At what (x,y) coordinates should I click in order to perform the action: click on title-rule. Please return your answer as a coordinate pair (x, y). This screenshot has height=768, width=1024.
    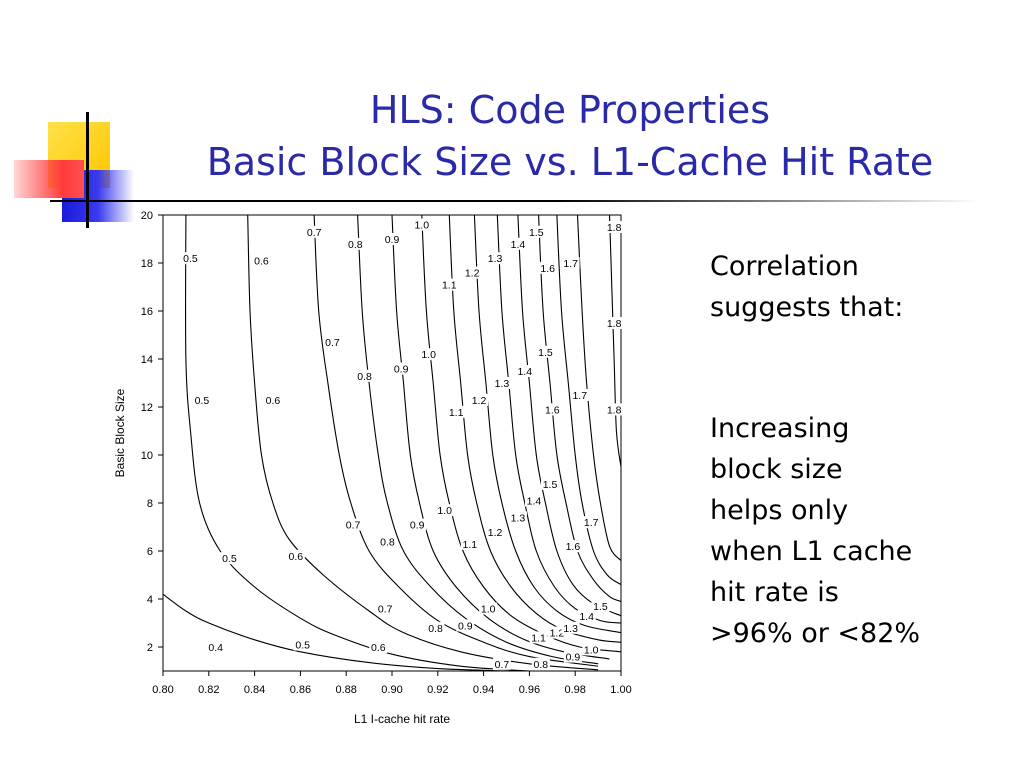
    Looking at the image, I should click on (515, 201).